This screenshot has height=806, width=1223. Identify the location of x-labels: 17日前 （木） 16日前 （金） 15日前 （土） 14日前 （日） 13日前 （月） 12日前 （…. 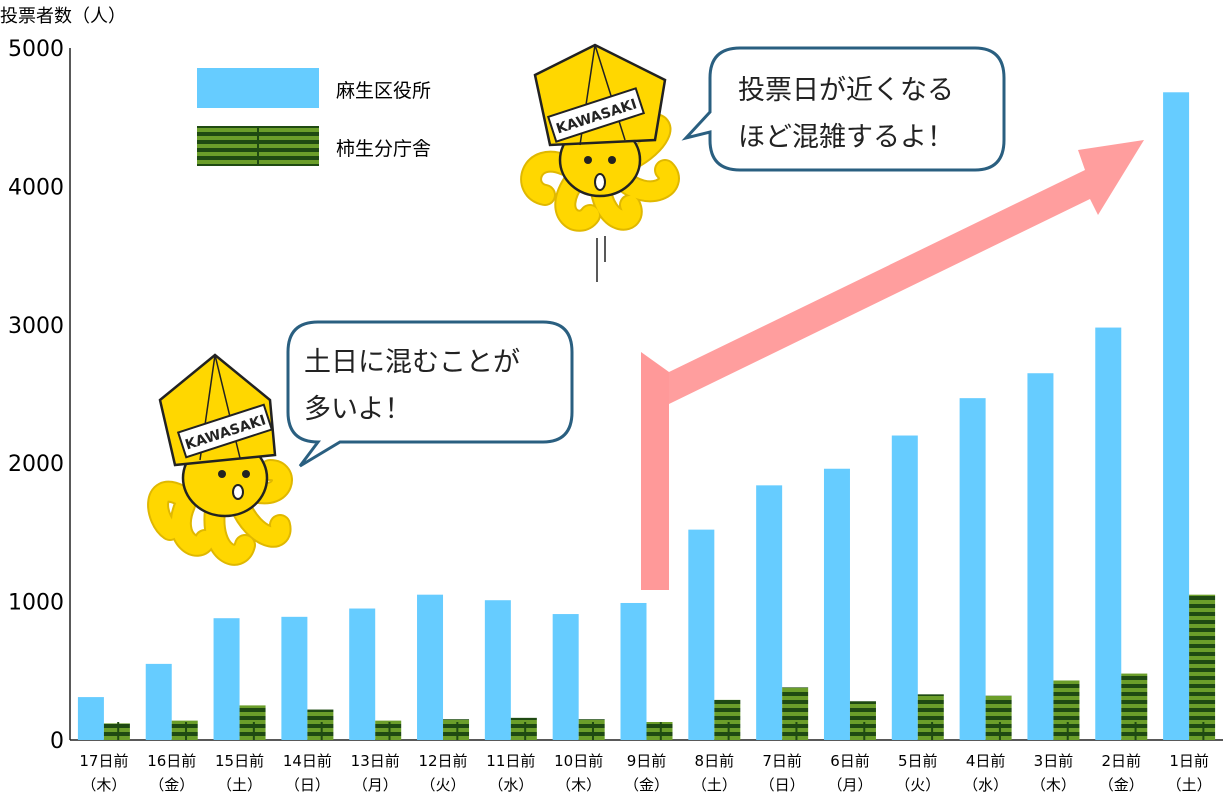
(645, 773).